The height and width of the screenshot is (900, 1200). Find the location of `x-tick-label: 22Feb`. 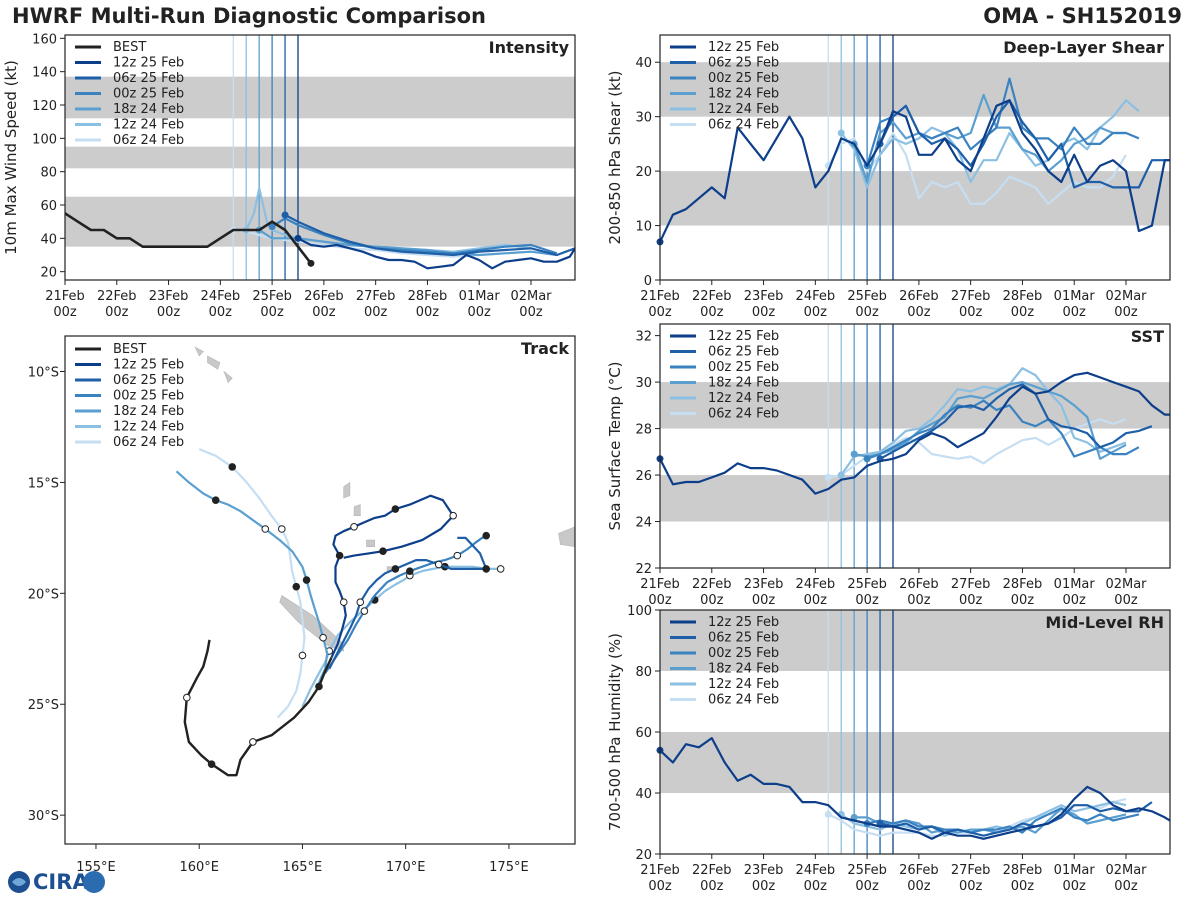

x-tick-label: 22Feb is located at coordinates (712, 584).